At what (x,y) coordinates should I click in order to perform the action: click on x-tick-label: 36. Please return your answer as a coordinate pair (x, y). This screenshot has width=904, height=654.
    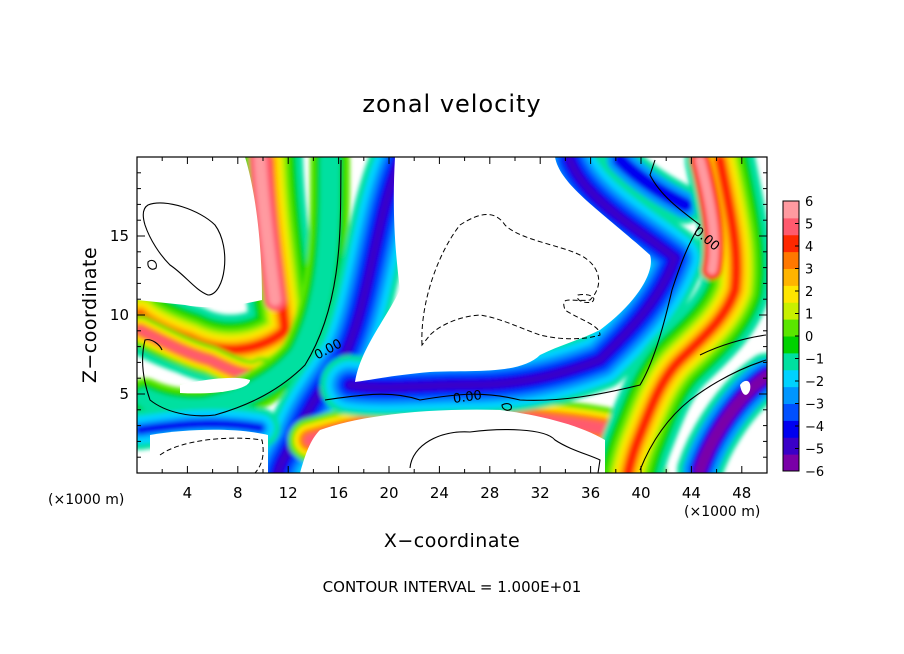
    Looking at the image, I should click on (590, 493).